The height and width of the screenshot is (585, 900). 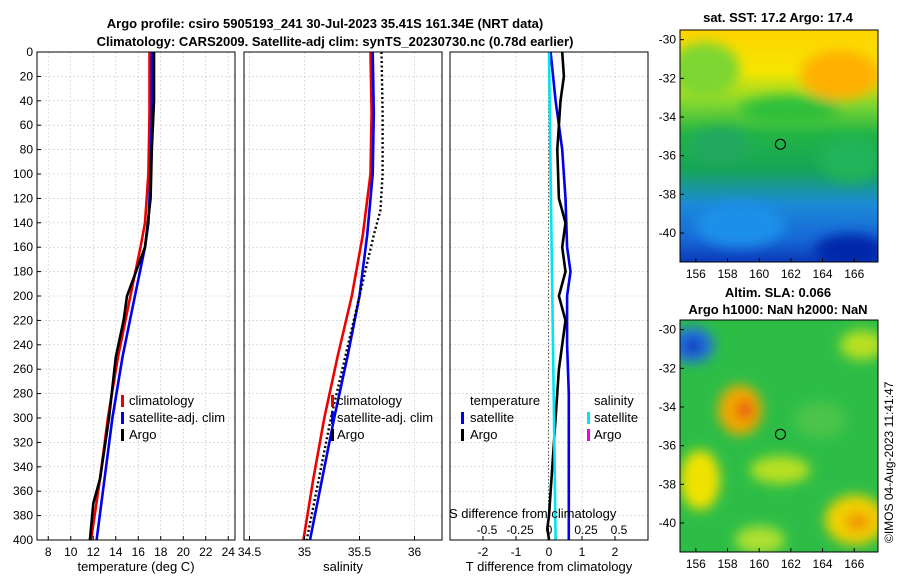 What do you see at coordinates (778, 292) in the screenshot?
I see `sla-map-title: Altim. SLA: 0.066` at bounding box center [778, 292].